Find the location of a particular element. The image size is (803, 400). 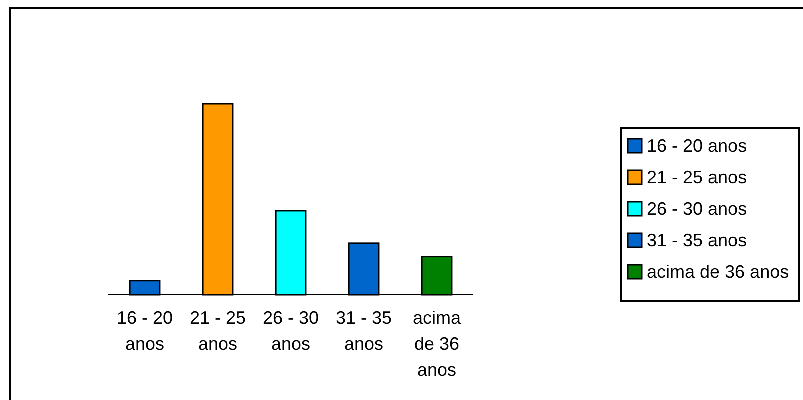

x-tick-label: 16 - 20 anos is located at coordinates (145, 331).